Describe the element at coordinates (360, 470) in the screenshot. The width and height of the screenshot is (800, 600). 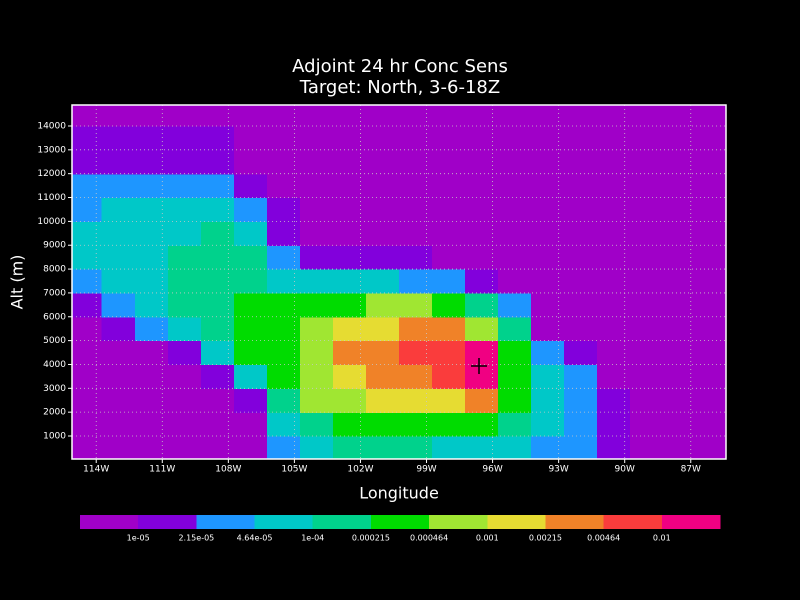
I see `x-tick-label: 102W` at that location.